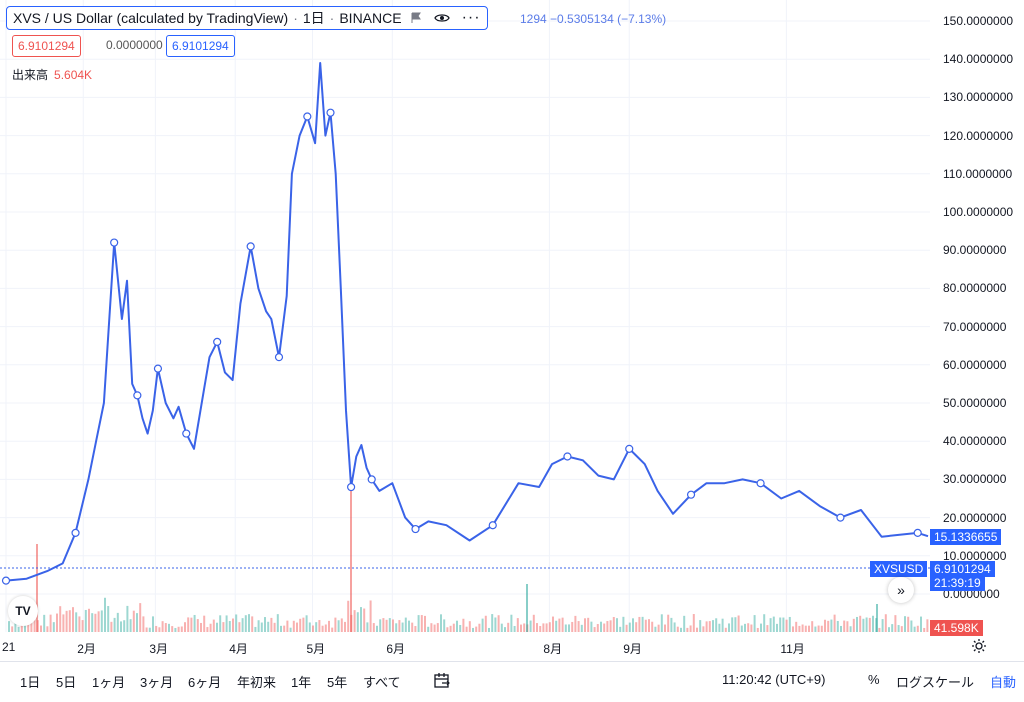 This screenshot has width=1024, height=702. What do you see at coordinates (416, 18) in the screenshot?
I see `flag-icon` at bounding box center [416, 18].